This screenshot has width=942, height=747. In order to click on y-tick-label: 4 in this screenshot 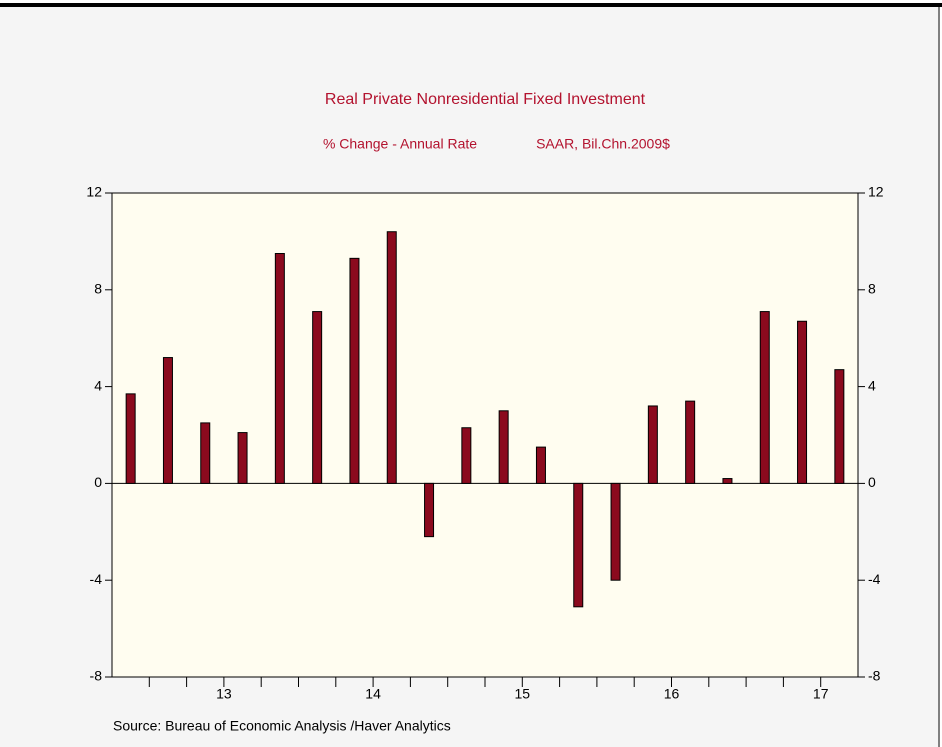, I will do `click(98, 385)`.